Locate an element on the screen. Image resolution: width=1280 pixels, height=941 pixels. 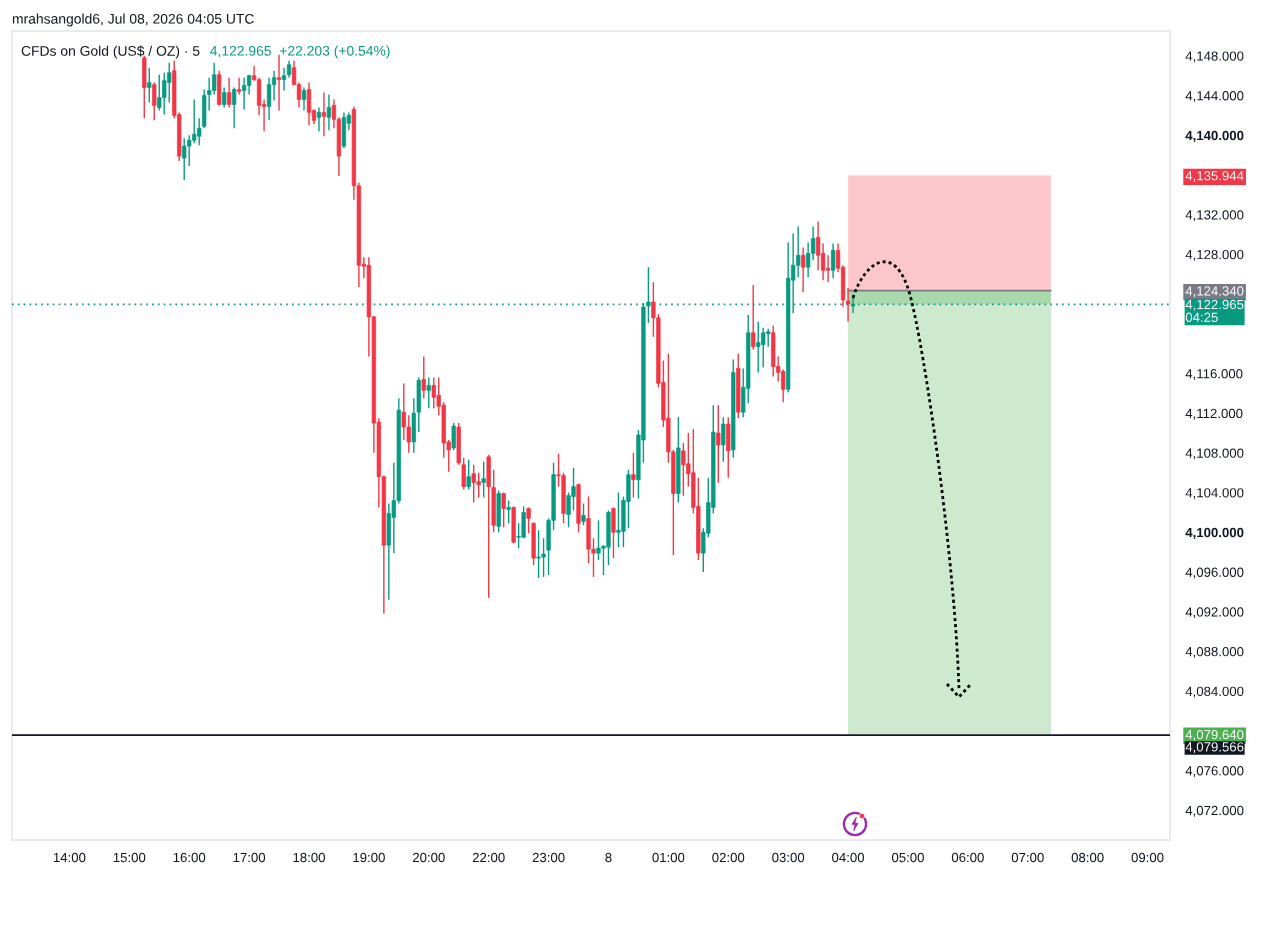
y-tick-label: 4,100.000 is located at coordinates (1214, 533).